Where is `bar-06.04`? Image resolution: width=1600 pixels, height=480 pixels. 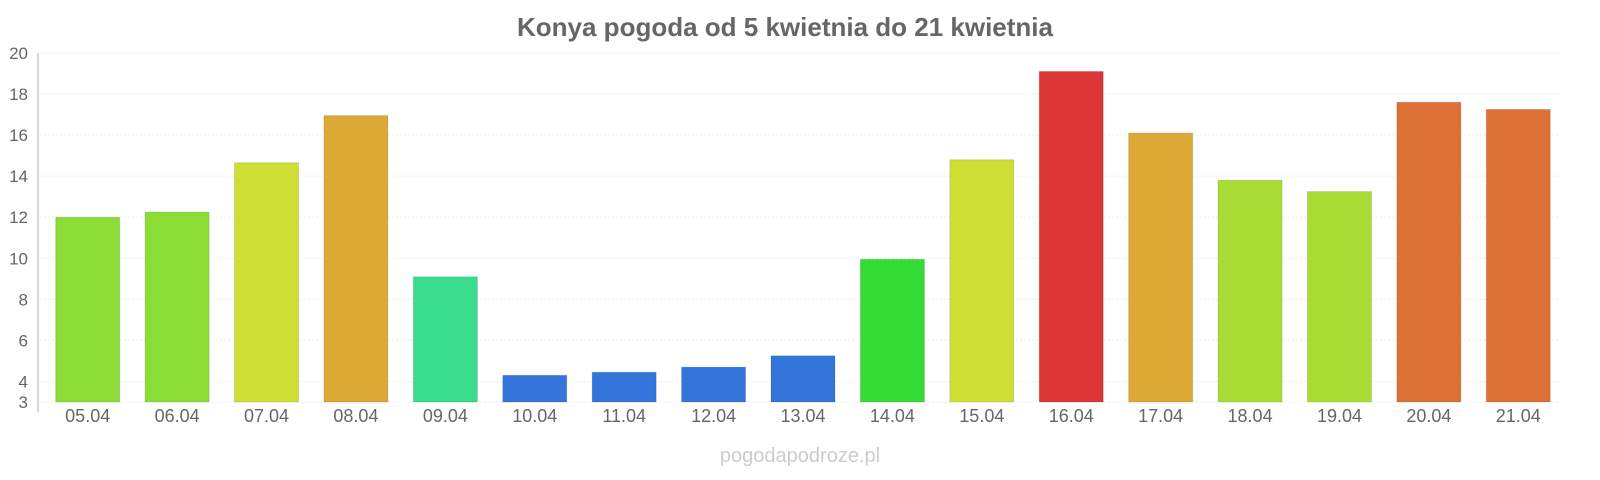 bar-06.04 is located at coordinates (177, 307).